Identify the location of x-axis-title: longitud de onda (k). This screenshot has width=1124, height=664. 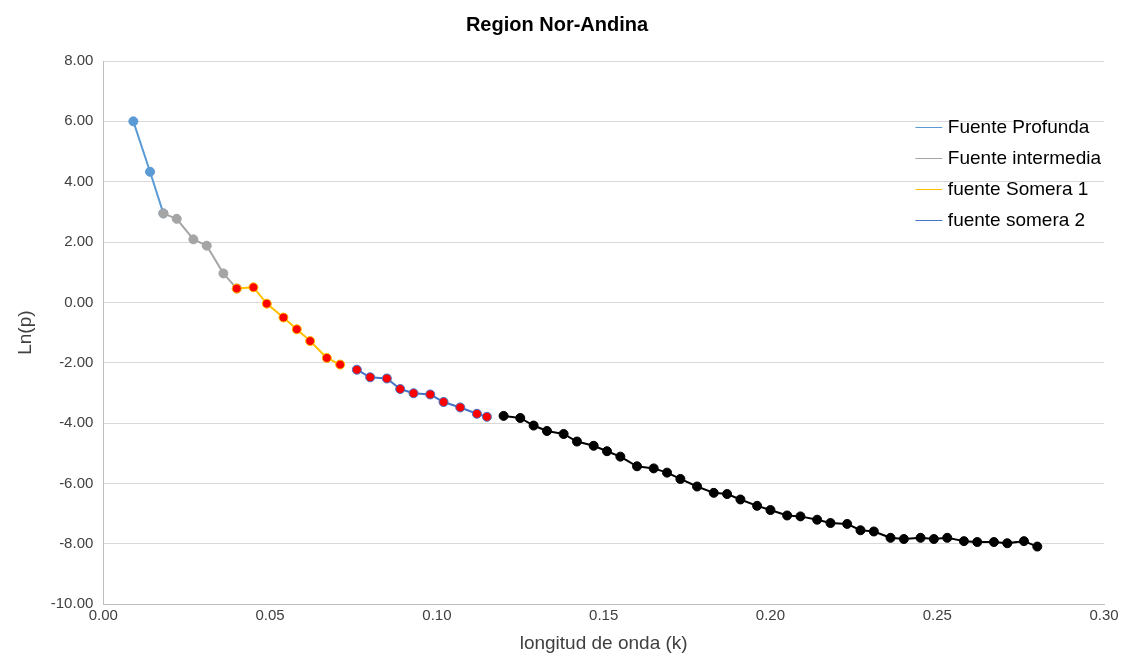
(603, 642).